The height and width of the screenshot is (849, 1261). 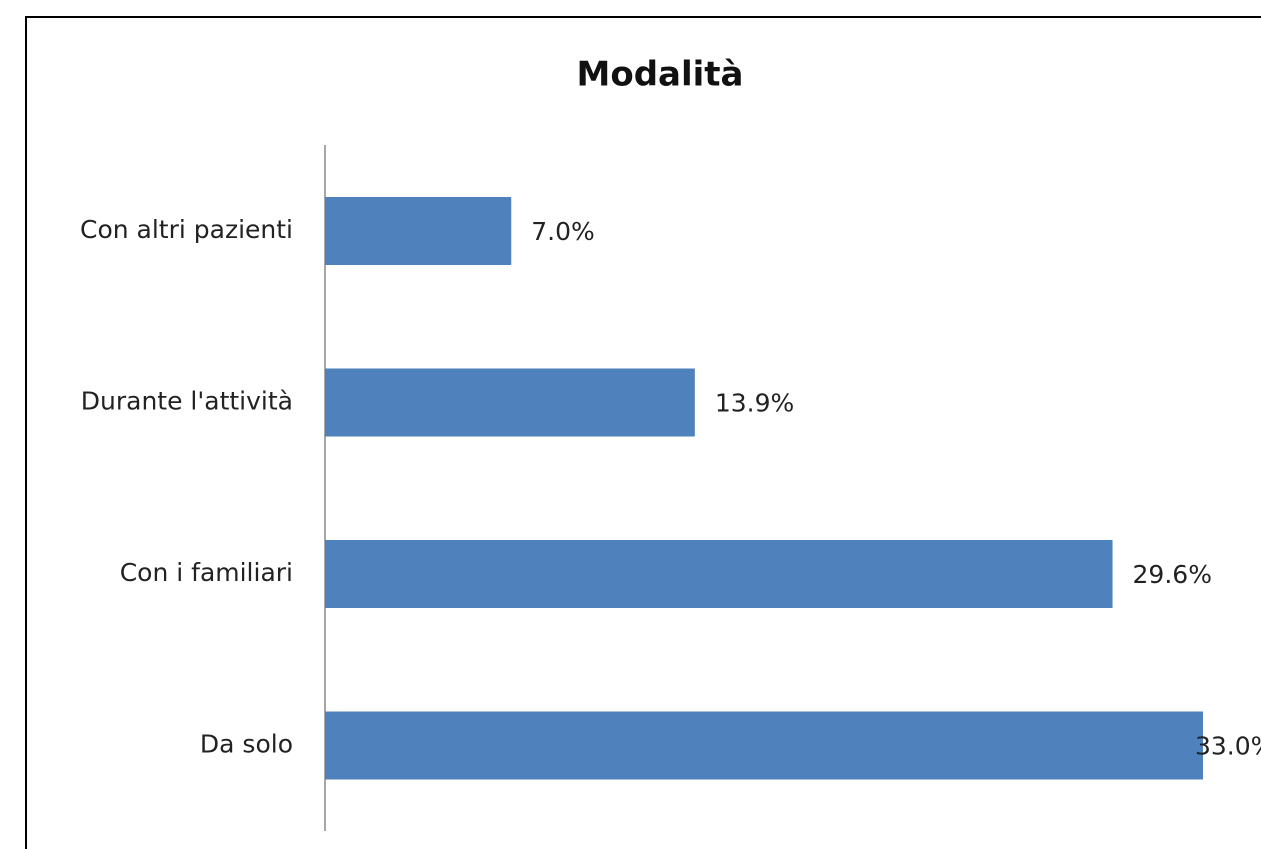 What do you see at coordinates (754, 403) in the screenshot?
I see `value-label: 13.9%` at bounding box center [754, 403].